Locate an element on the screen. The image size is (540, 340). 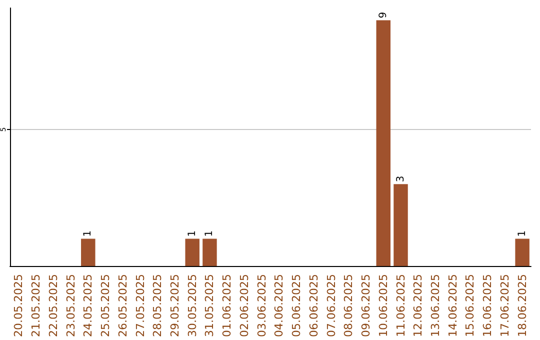
x-tick-label: 18.06.2025 is located at coordinates (522, 306).